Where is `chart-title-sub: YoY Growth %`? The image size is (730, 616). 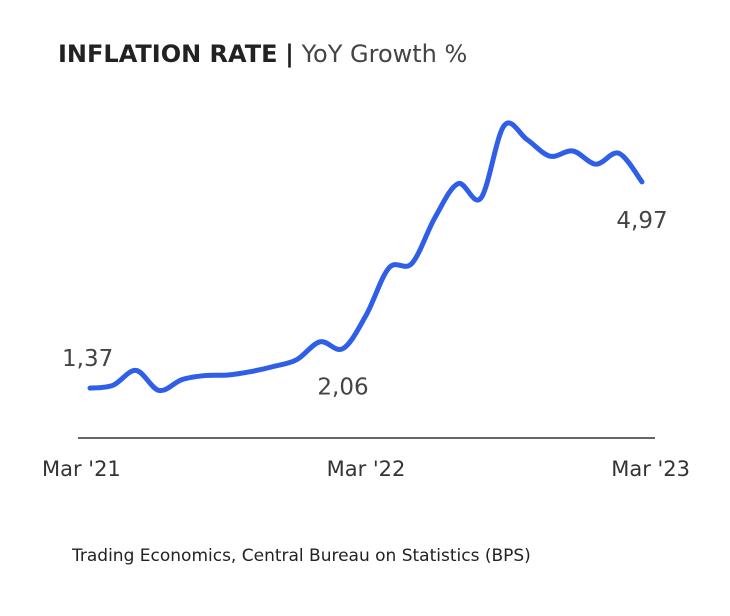
chart-title-sub: YoY Growth % is located at coordinates (384, 54).